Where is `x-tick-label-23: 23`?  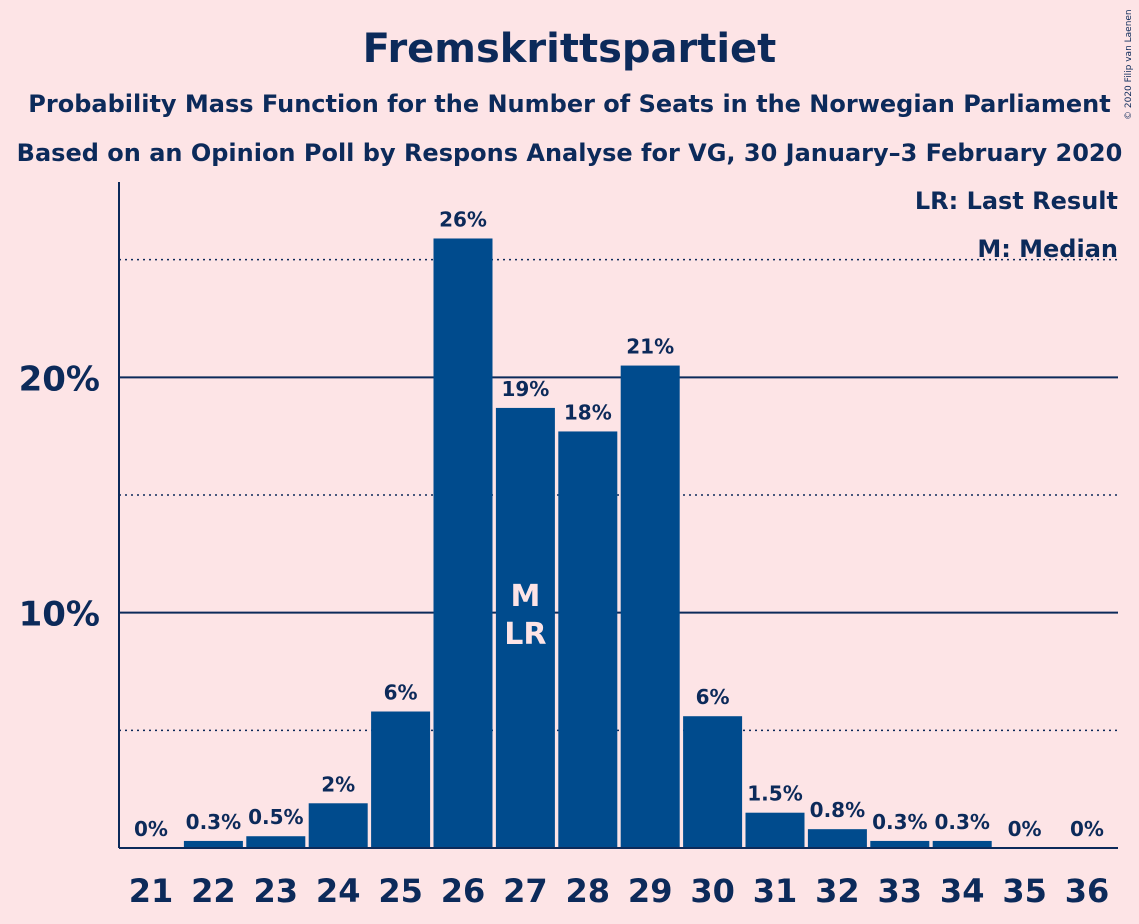 x-tick-label-23: 23 is located at coordinates (276, 891).